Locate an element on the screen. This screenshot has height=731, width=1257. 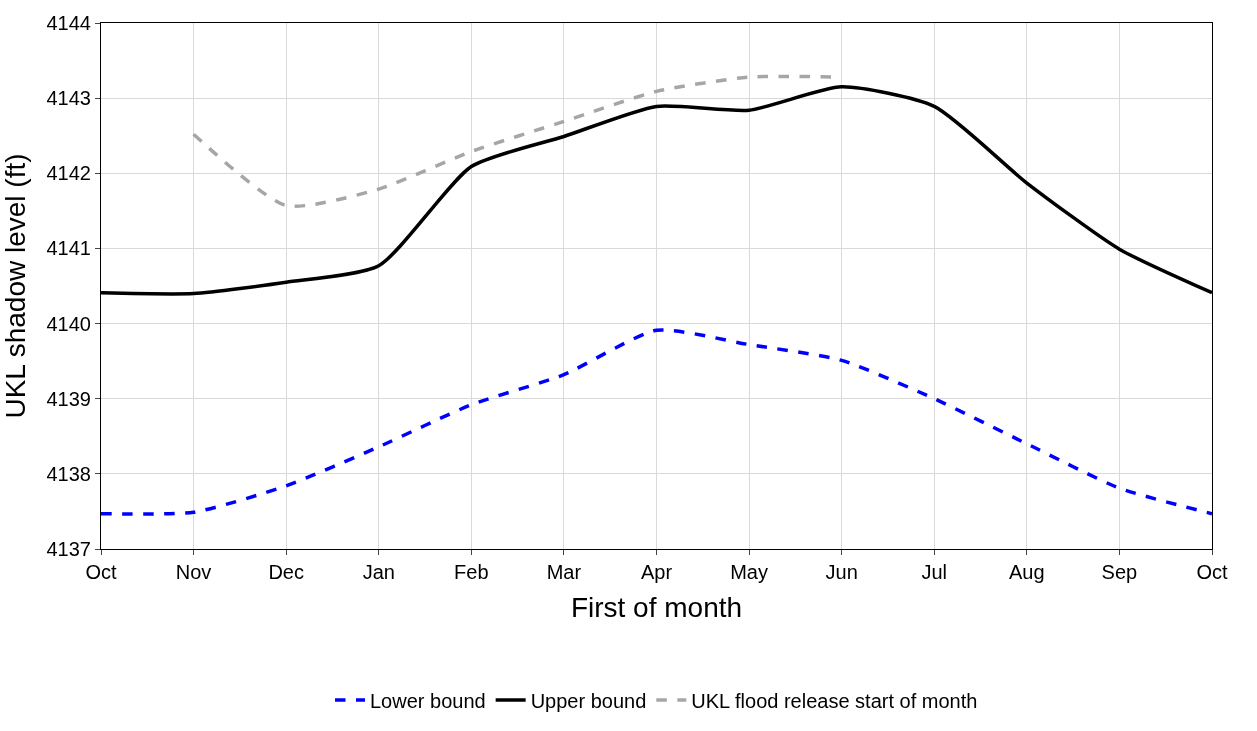
legend-label: Lower bound is located at coordinates (428, 700).